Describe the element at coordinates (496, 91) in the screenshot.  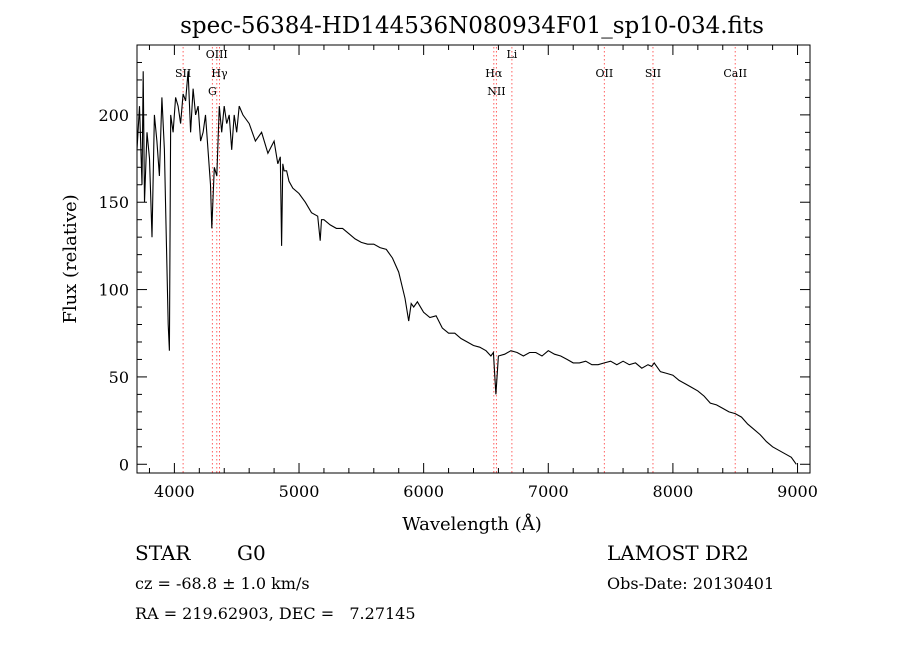
I see `line-marker-label: NII` at that location.